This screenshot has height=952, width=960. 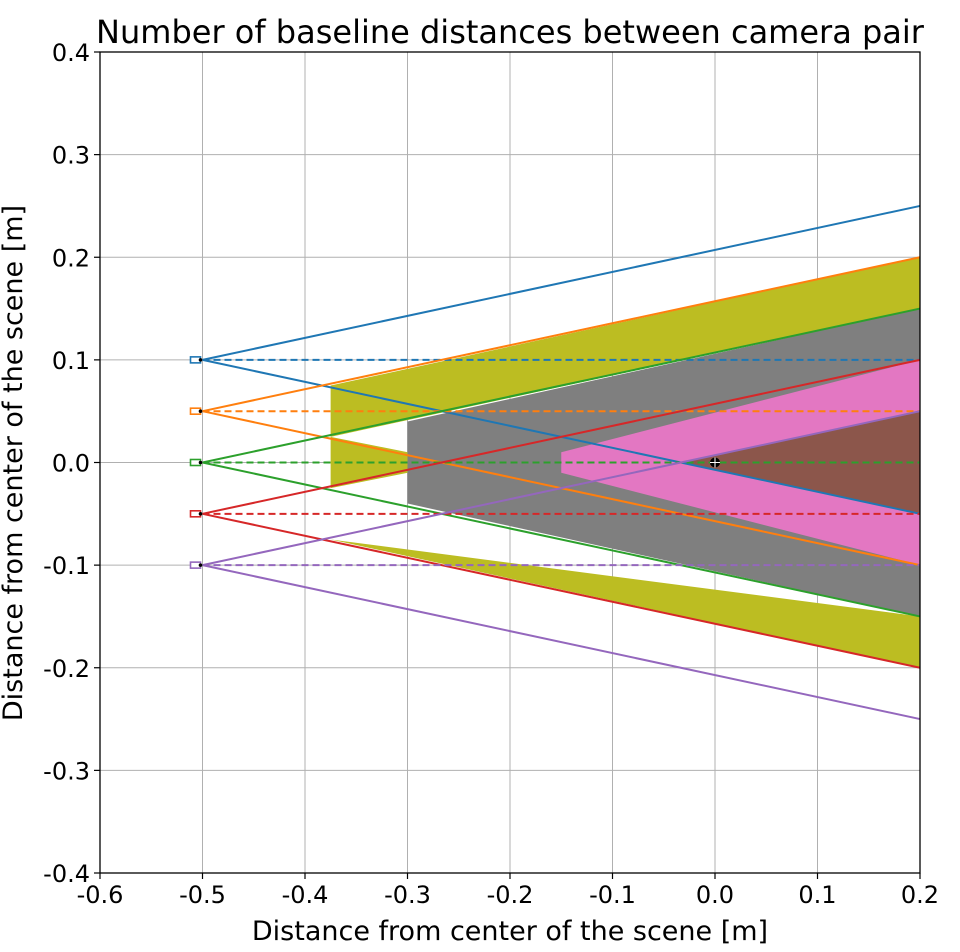 I want to click on camera-3-upper-ray, so click(x=561, y=436).